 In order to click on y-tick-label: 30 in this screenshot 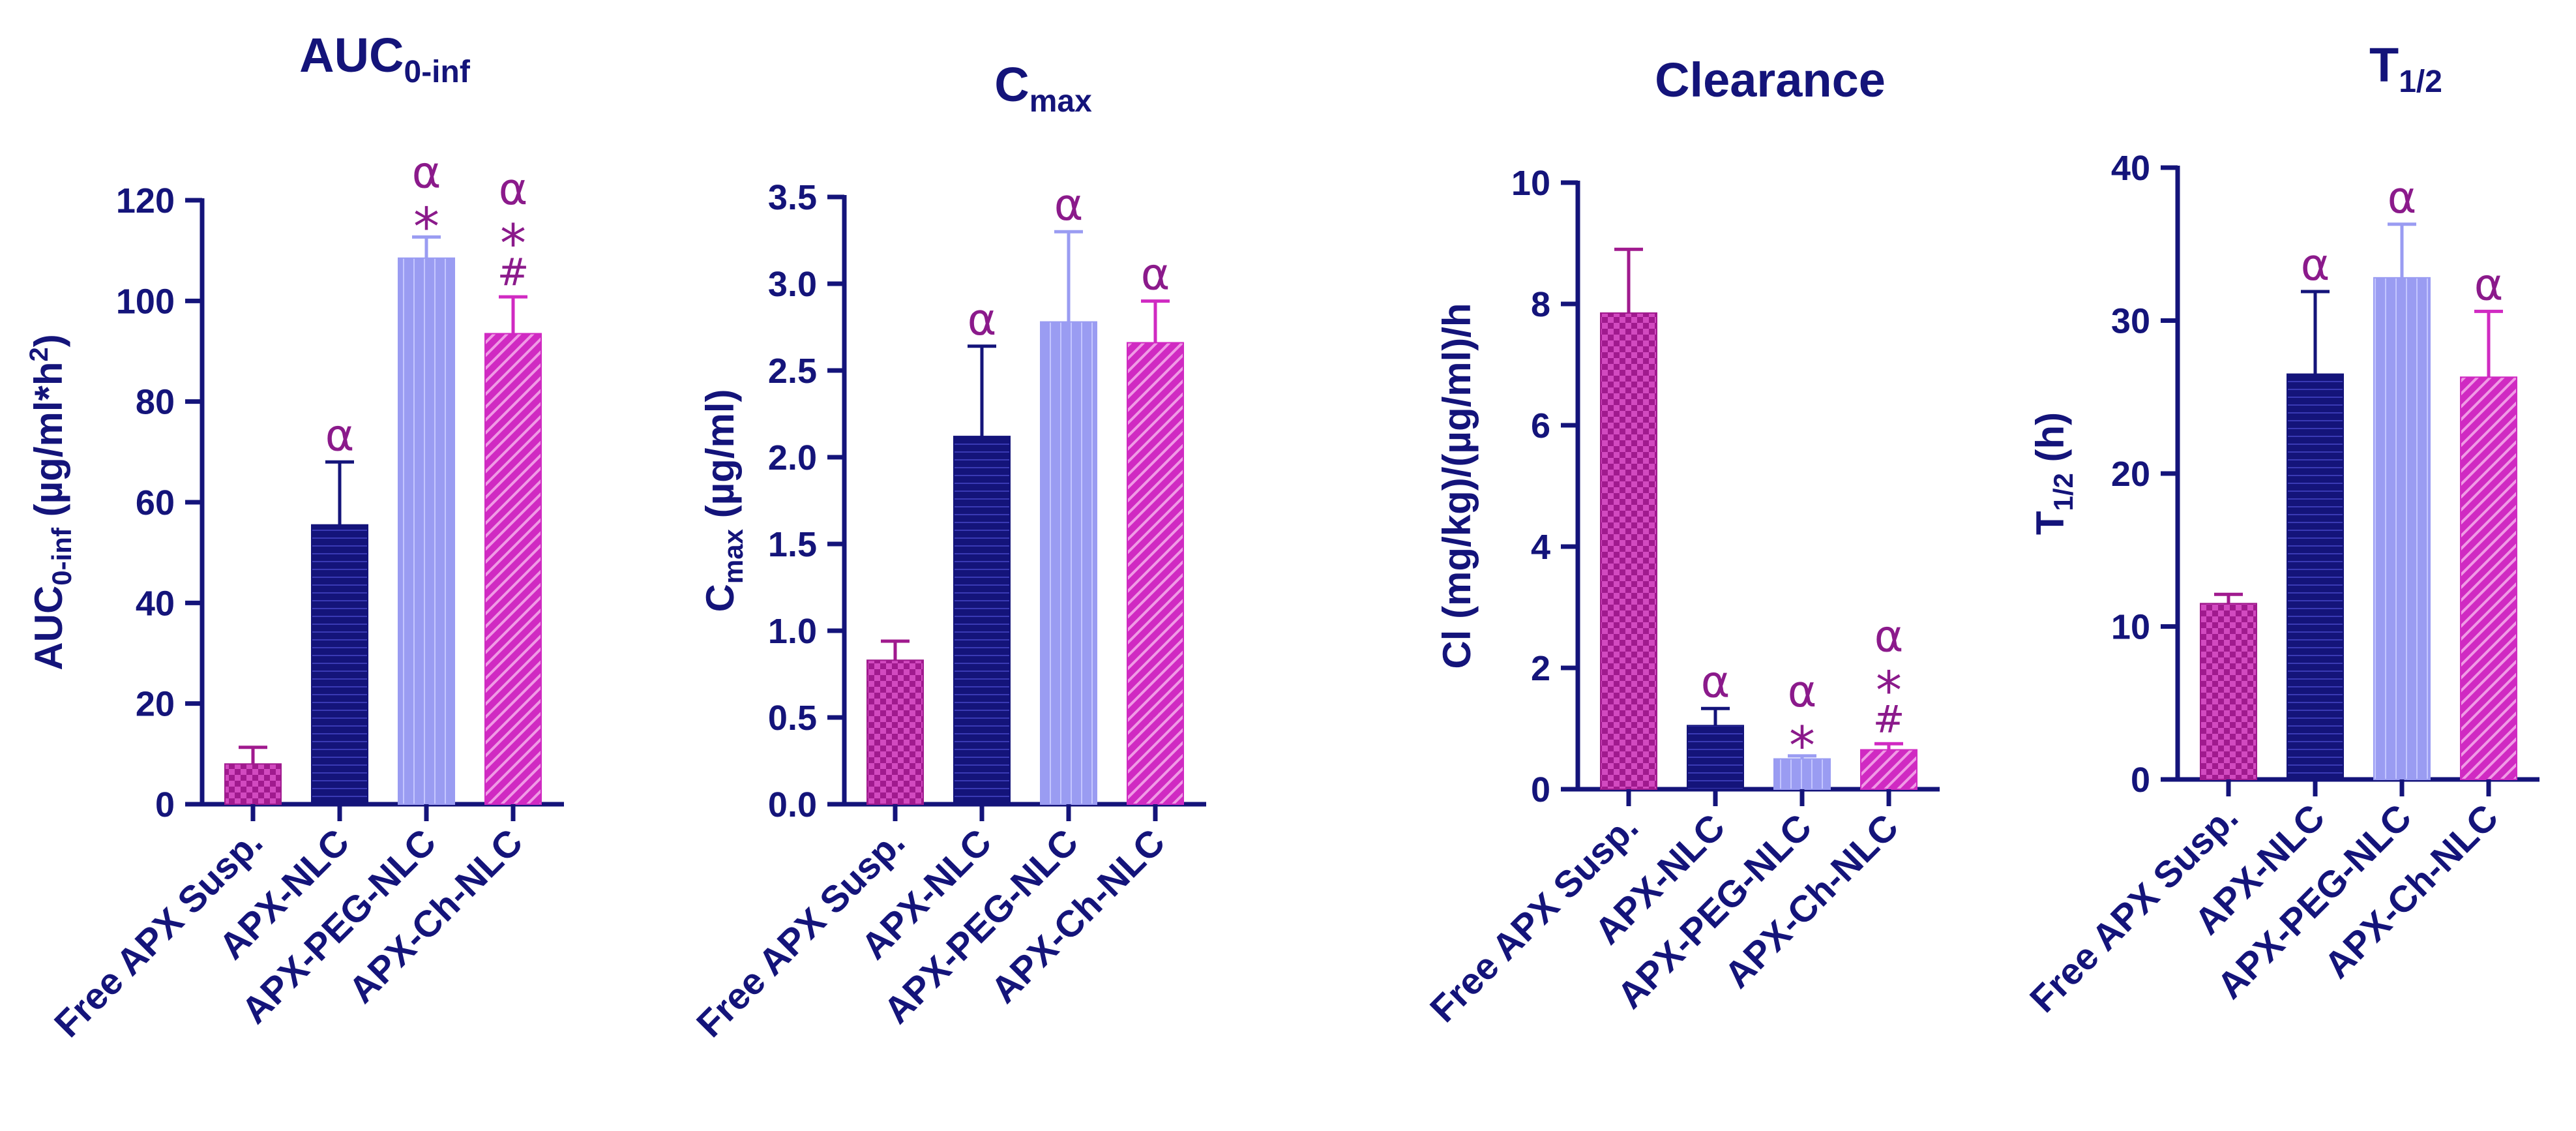, I will do `click(2130, 321)`.